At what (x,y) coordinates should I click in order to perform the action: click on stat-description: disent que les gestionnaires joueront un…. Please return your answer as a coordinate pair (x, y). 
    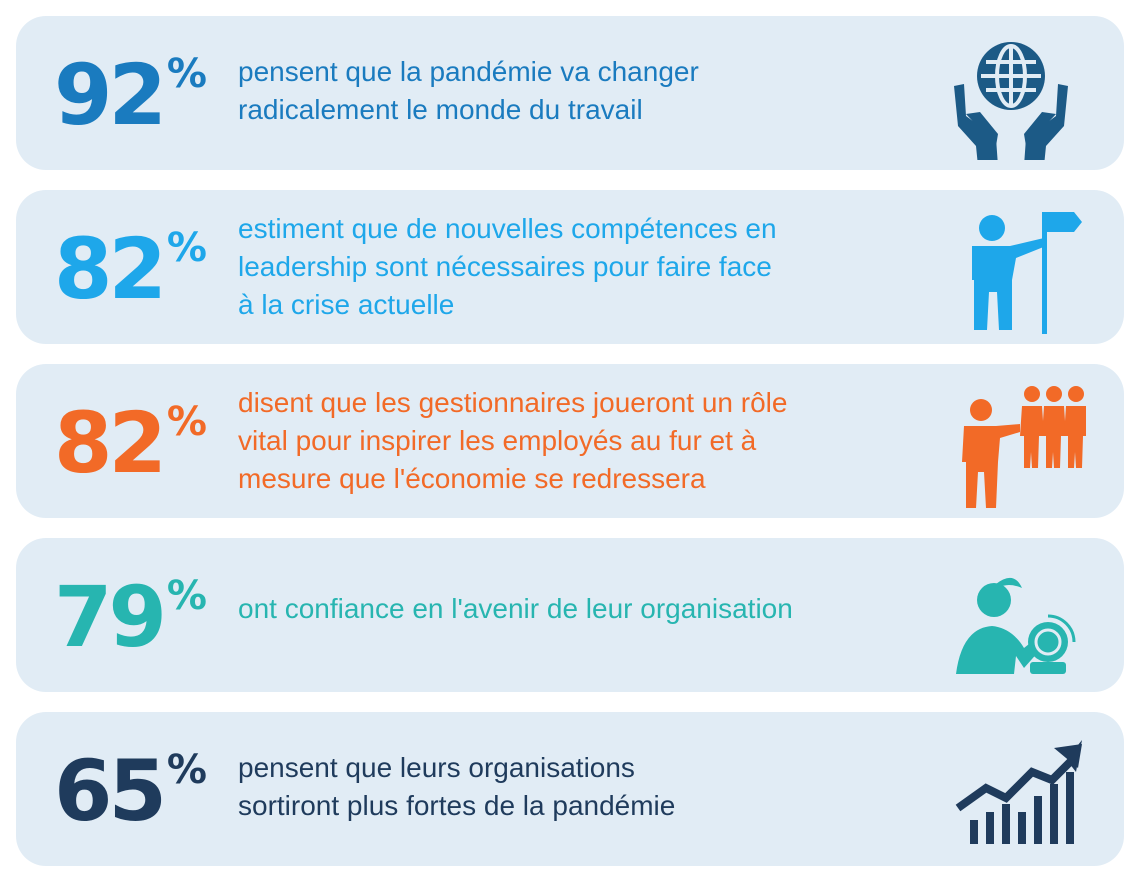
    Looking at the image, I should click on (568, 441).